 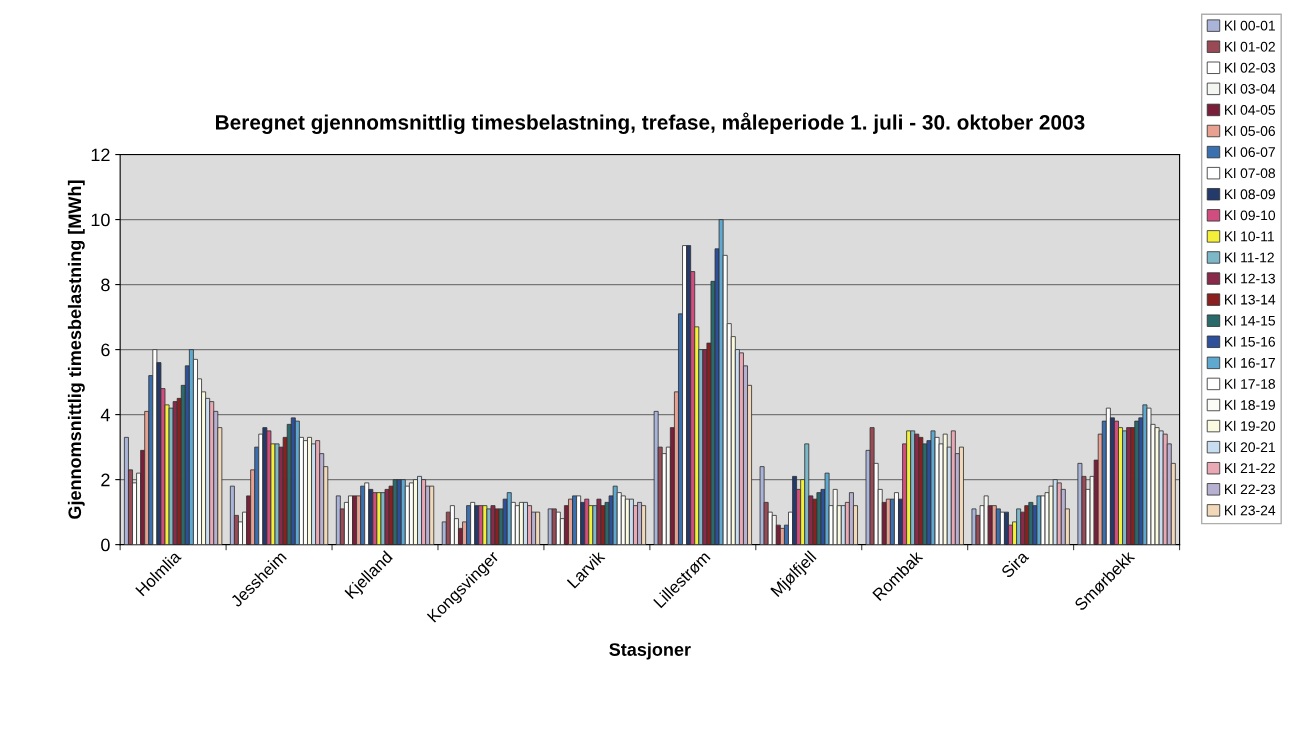 What do you see at coordinates (1250, 194) in the screenshot?
I see `legend-label: Kl 08-09` at bounding box center [1250, 194].